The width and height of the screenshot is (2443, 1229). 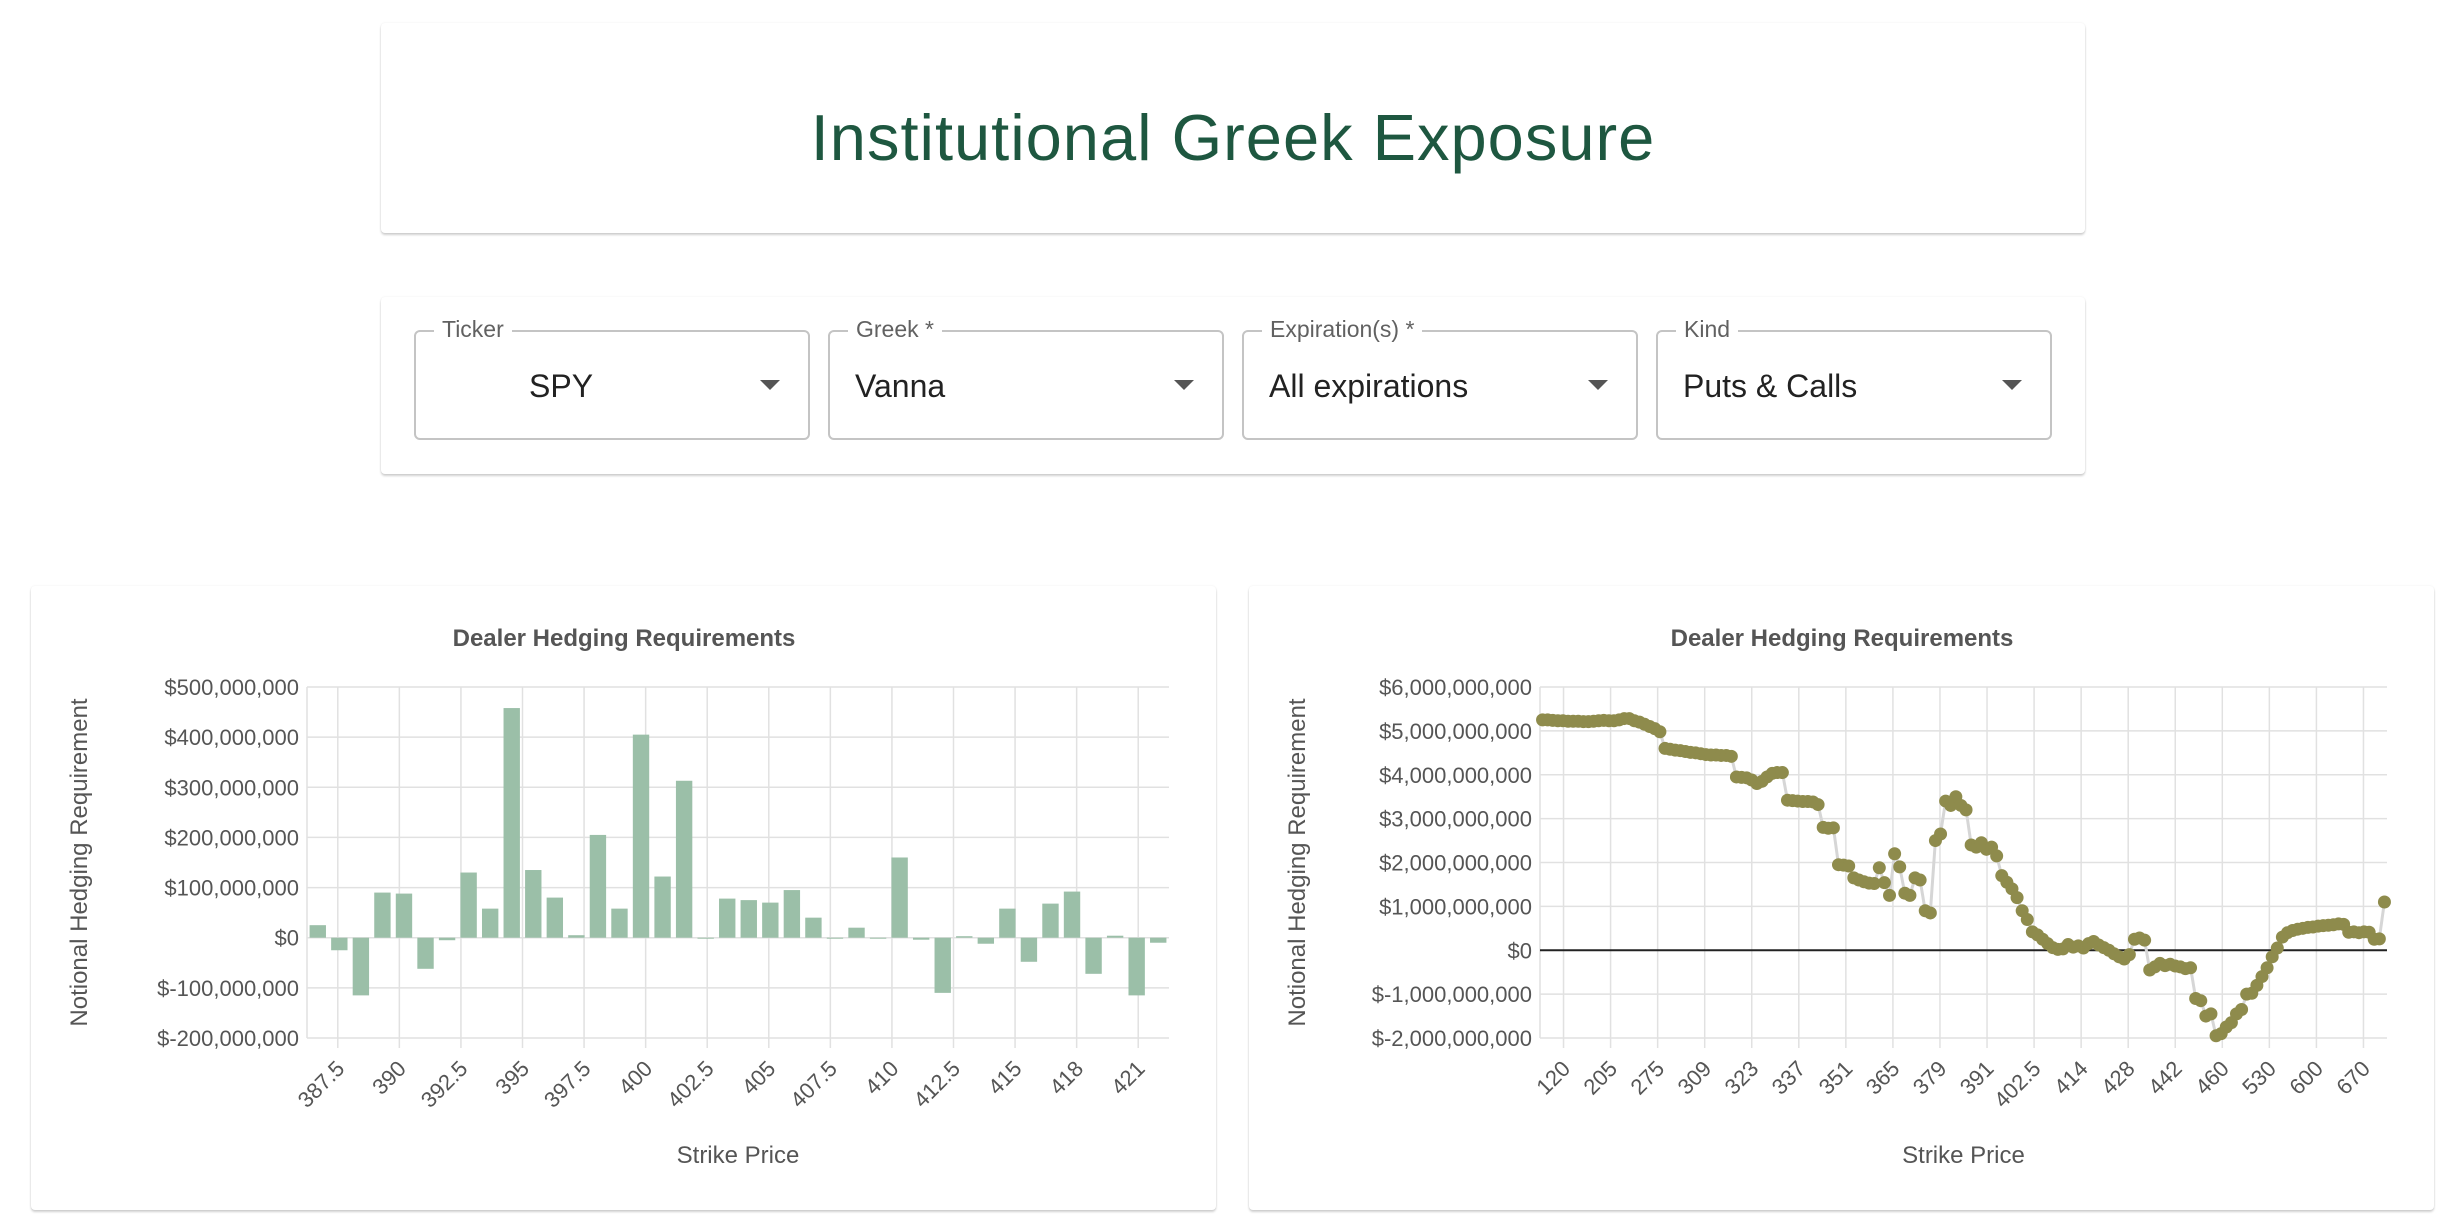 What do you see at coordinates (1452, 994) in the screenshot?
I see `y-tick-label: $-1,000,000,000` at bounding box center [1452, 994].